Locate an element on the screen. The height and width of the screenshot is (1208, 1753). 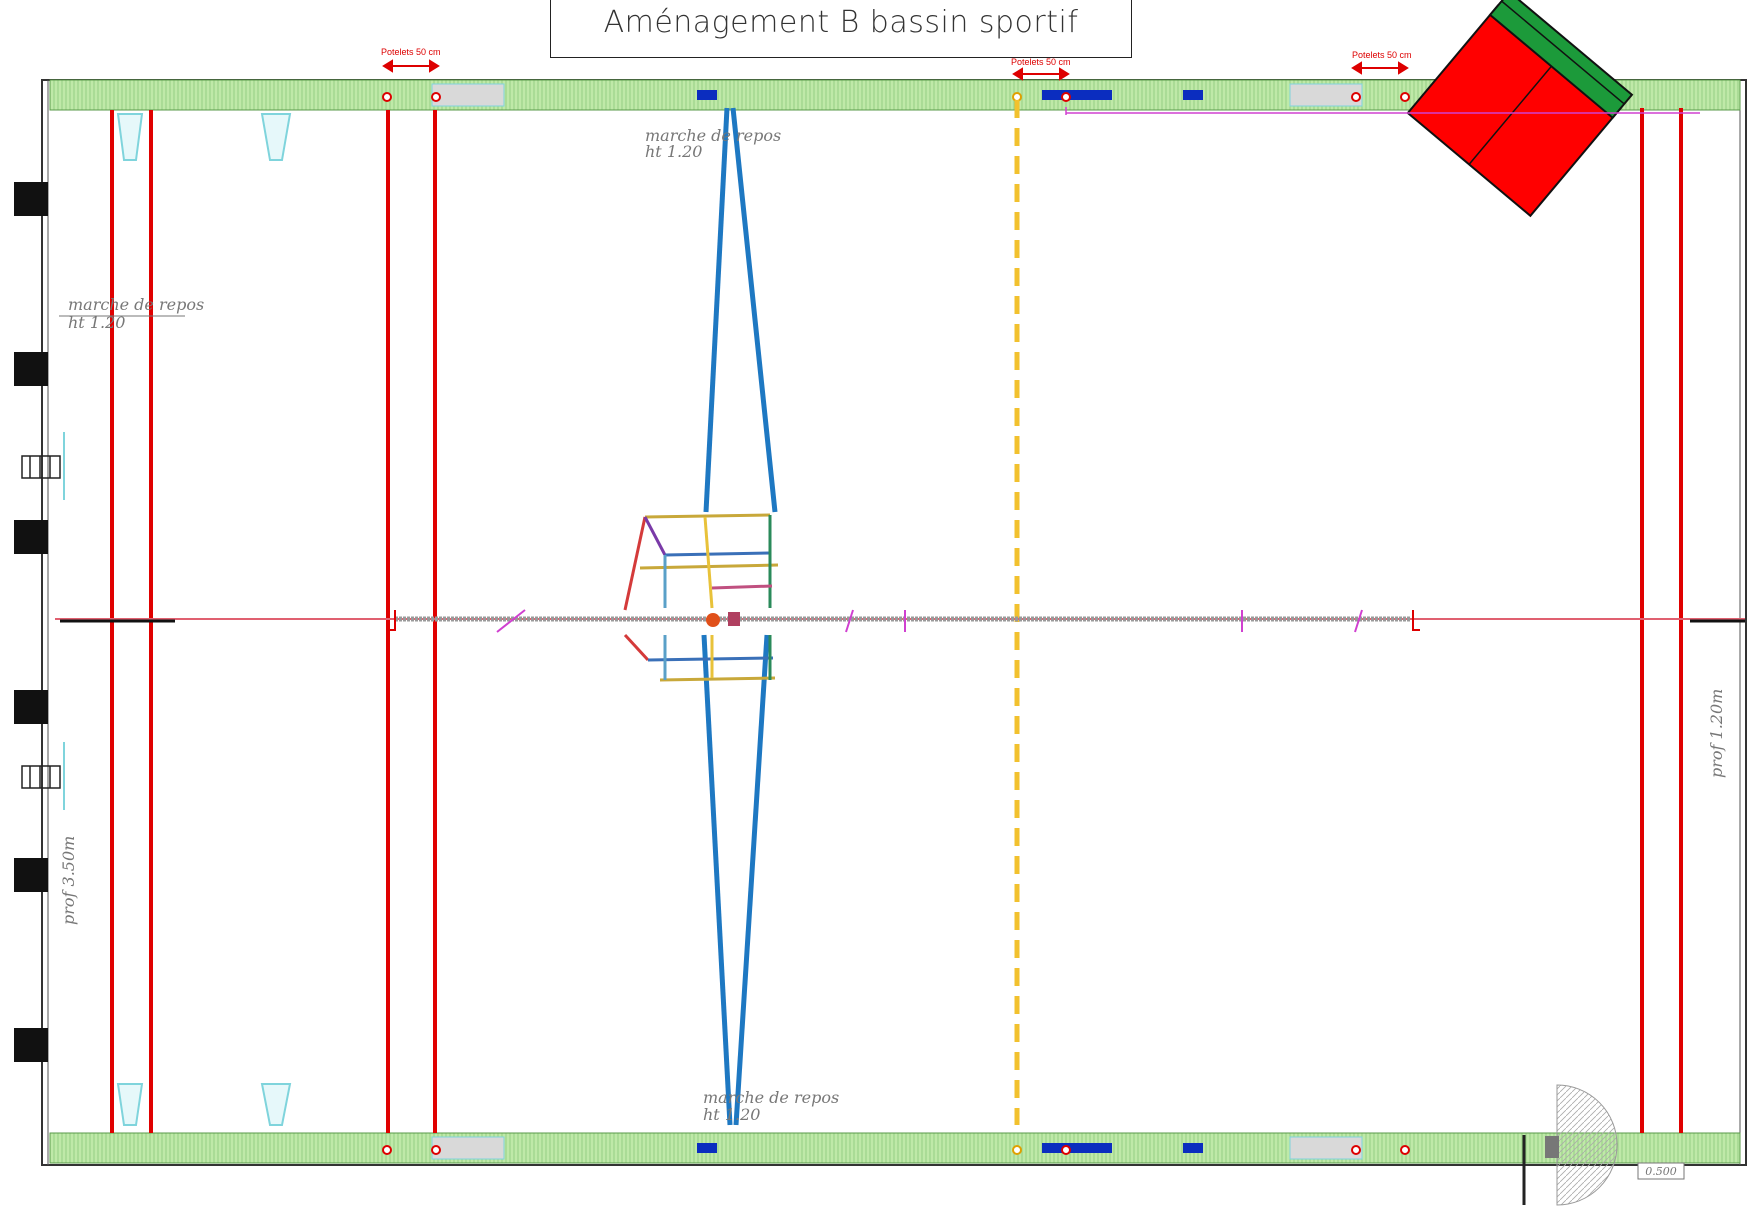
rest-step-top-height: ht 1.20 is located at coordinates (673, 151).